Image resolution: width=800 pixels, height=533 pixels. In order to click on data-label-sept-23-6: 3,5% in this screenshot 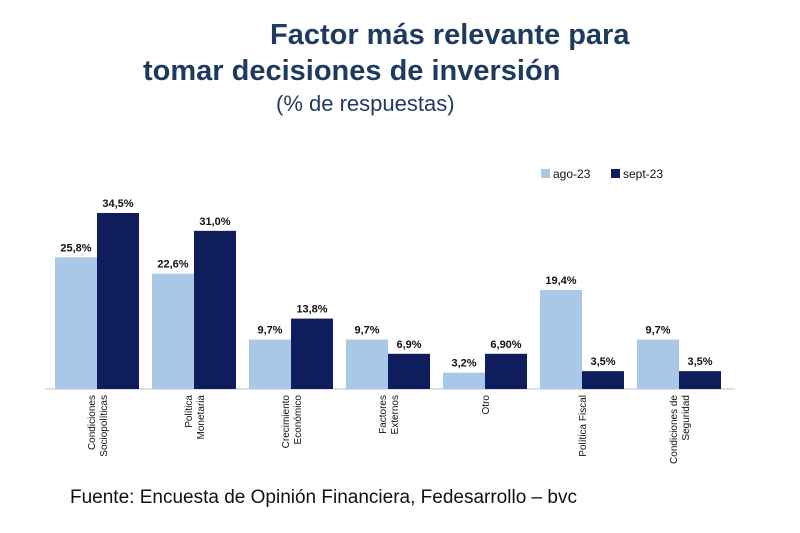, I will do `click(699, 362)`.